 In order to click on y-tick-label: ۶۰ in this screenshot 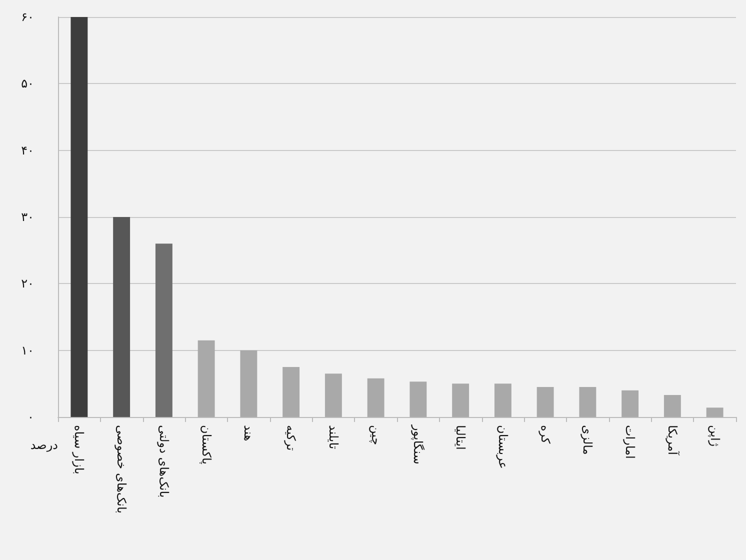, I will do `click(27, 17)`.